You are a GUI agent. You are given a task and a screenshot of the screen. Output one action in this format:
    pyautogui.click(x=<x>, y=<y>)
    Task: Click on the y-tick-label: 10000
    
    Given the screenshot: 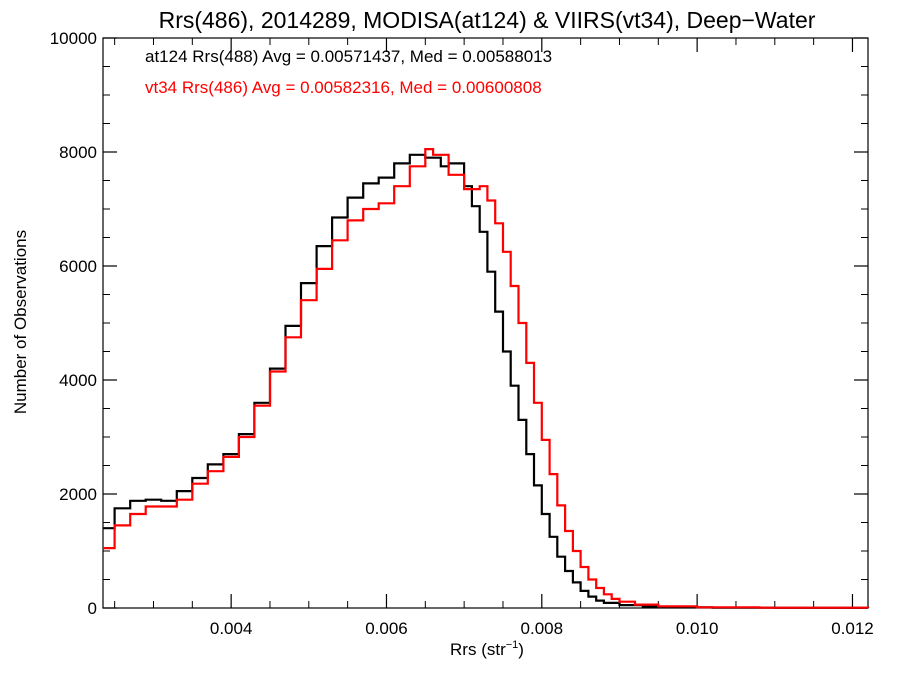 What is the action you would take?
    pyautogui.click(x=73, y=38)
    